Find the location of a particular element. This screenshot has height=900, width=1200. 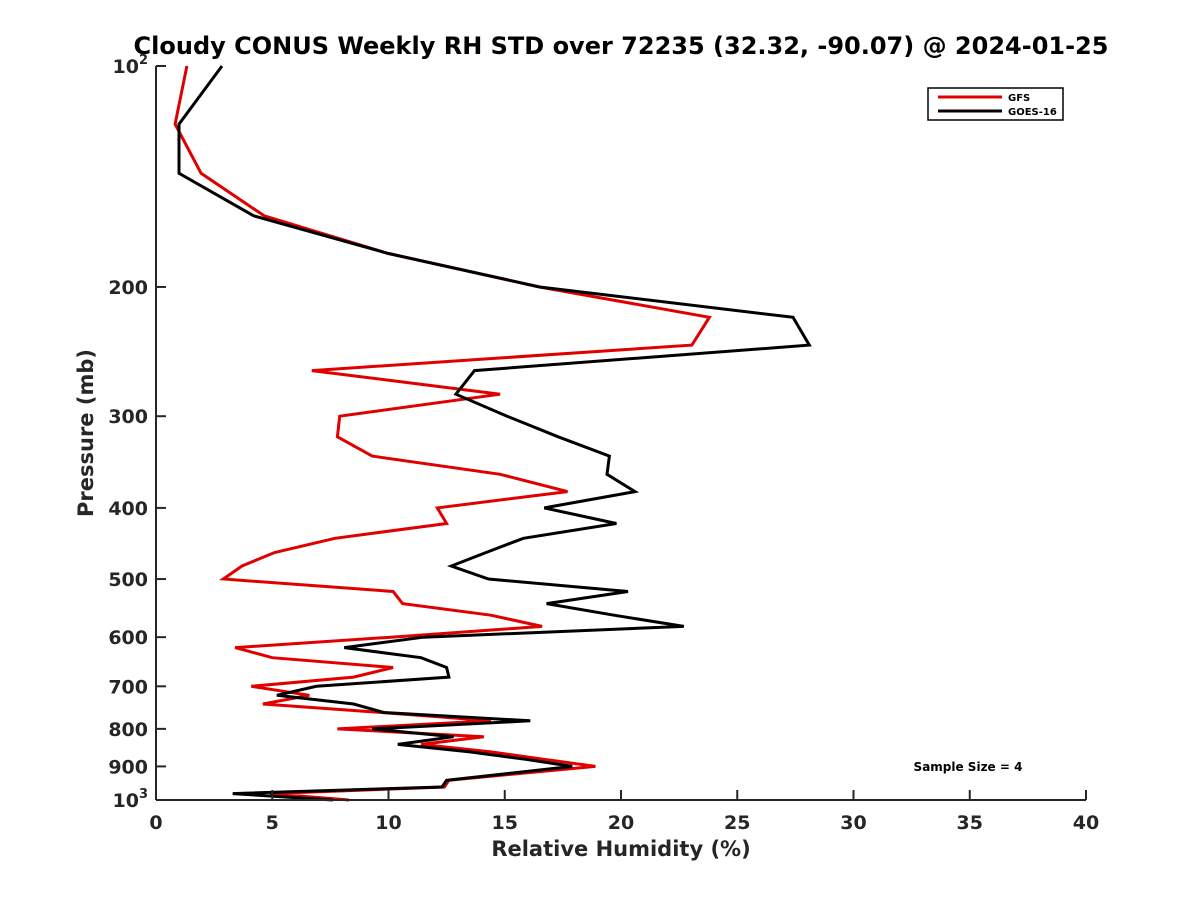

legend-label-gfs: GFS is located at coordinates (1019, 98).